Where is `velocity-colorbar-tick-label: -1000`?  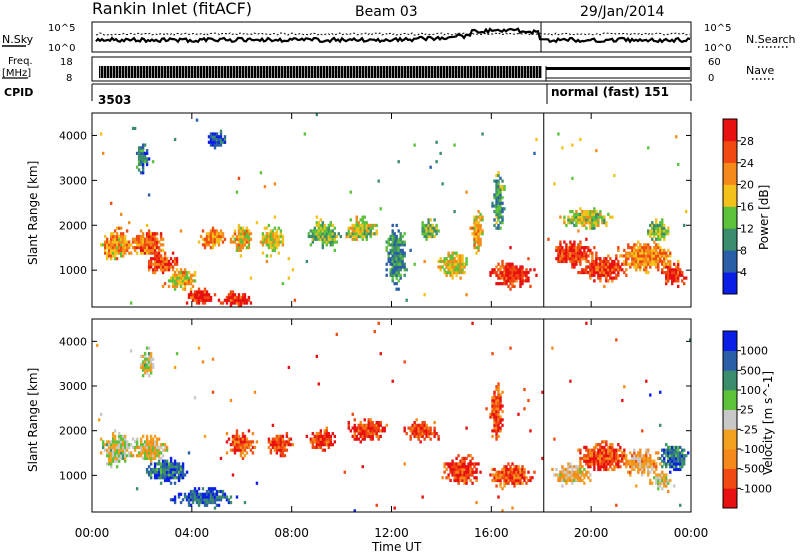
velocity-colorbar-tick-label: -1000 is located at coordinates (756, 488).